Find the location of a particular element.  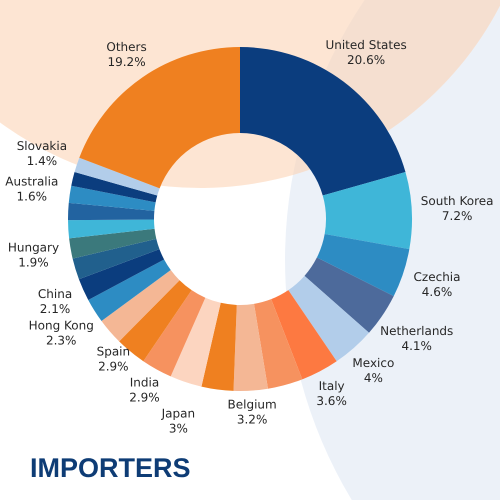

slice-label: Japan is located at coordinates (178, 413).